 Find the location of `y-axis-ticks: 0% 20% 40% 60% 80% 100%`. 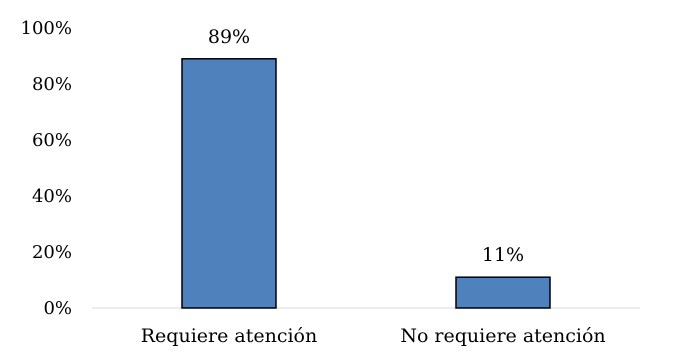

y-axis-ticks: 0% 20% 40% 60% 80% 100% is located at coordinates (46, 168).